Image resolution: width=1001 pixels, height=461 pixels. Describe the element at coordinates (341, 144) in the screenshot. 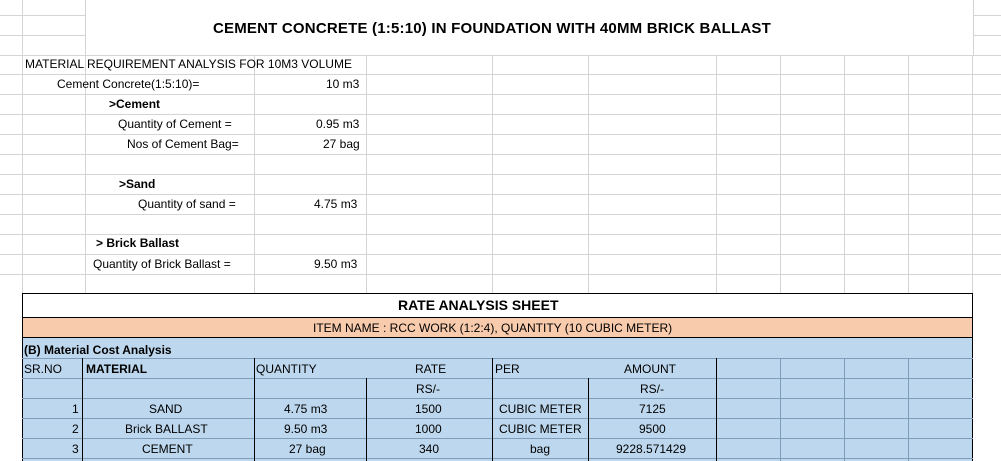

I see `cement-bags-value: 27 bag` at that location.